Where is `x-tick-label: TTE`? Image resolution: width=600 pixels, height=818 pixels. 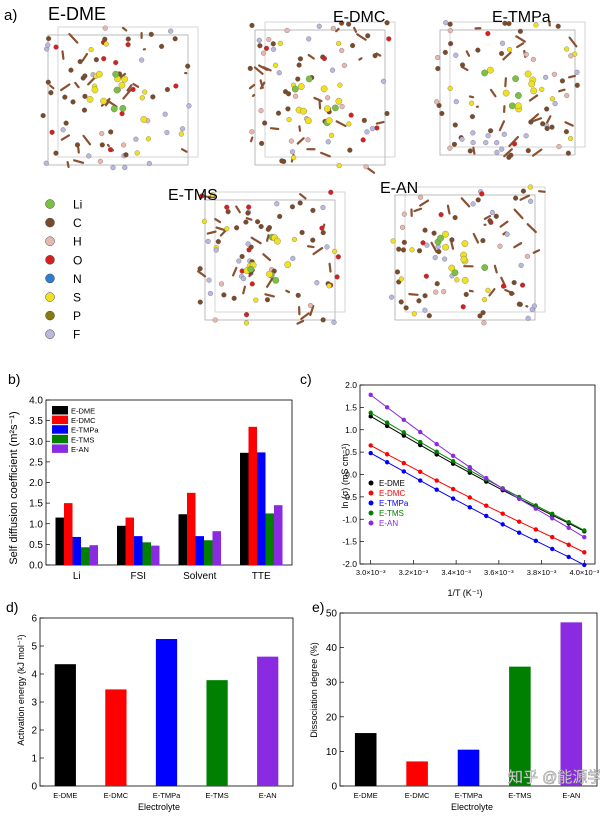
x-tick-label: TTE is located at coordinates (261, 576).